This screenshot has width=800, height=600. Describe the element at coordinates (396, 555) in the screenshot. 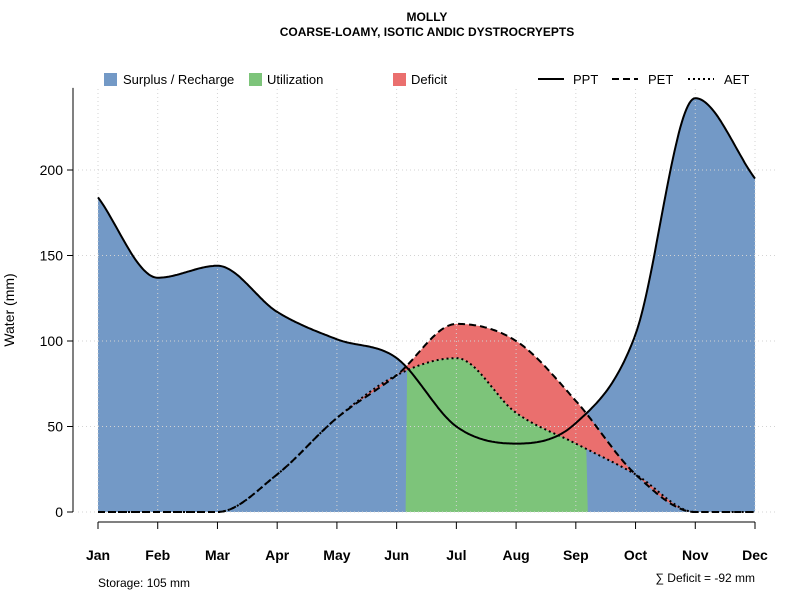

I see `x-tick-label-jun: Jun` at that location.